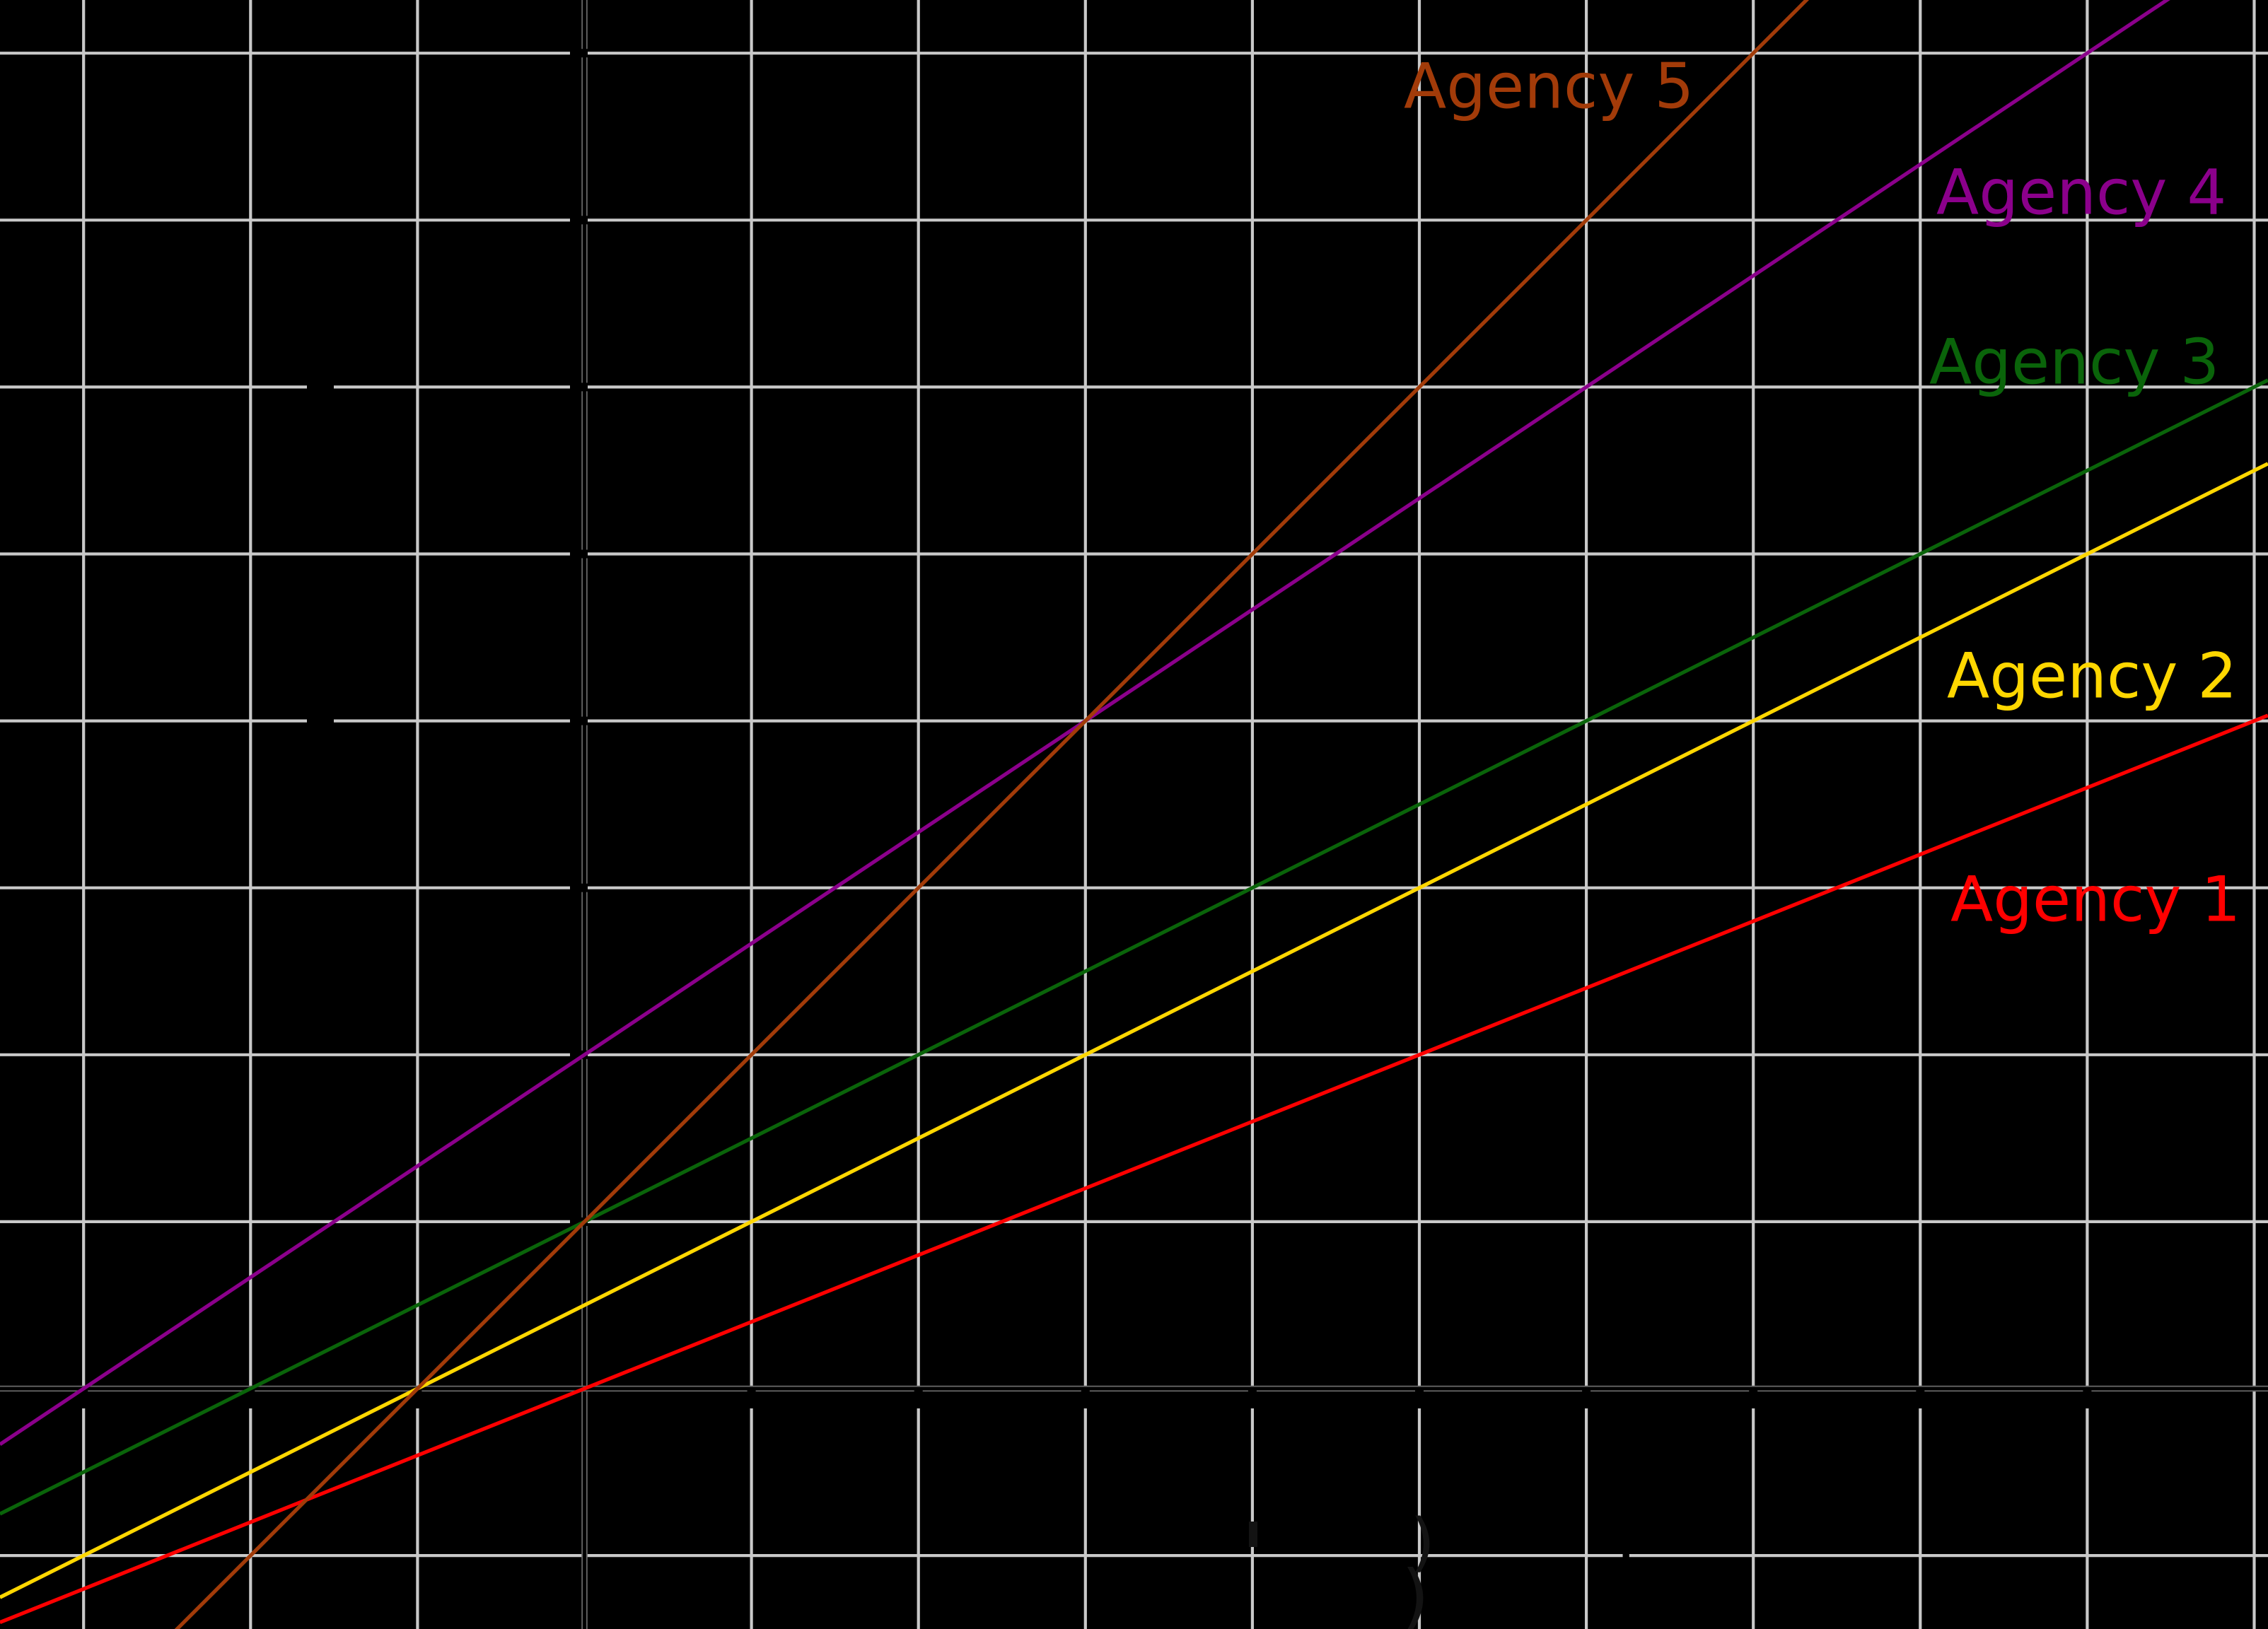 This screenshot has width=2268, height=1629. Describe the element at coordinates (2092, 676) in the screenshot. I see `series-label-agency-2: Agency 2` at that location.